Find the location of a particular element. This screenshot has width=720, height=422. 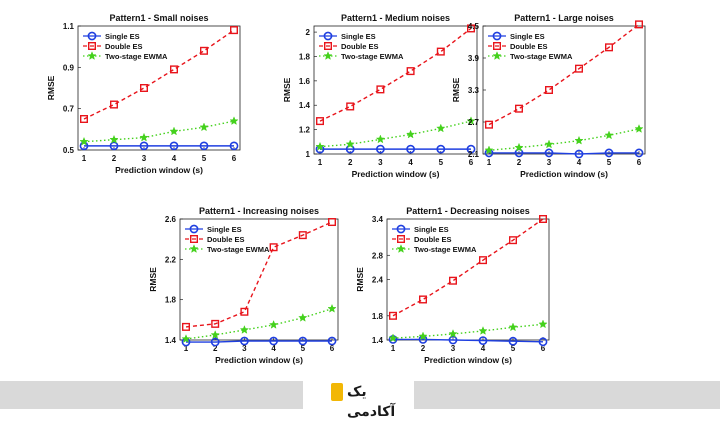

y-tick-label: 4.5 is located at coordinates (474, 26).